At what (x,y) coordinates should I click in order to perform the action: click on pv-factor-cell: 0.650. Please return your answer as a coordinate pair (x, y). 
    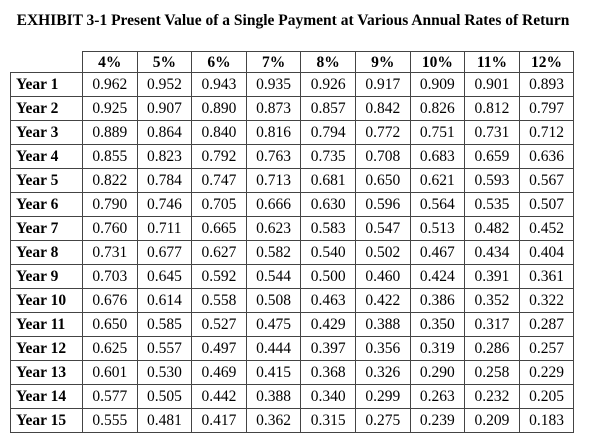
    Looking at the image, I should click on (382, 180).